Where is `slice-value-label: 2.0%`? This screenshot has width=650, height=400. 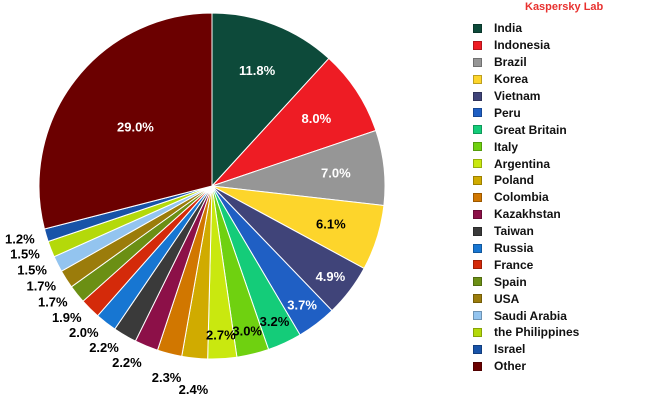 slice-value-label: 2.0% is located at coordinates (84, 332).